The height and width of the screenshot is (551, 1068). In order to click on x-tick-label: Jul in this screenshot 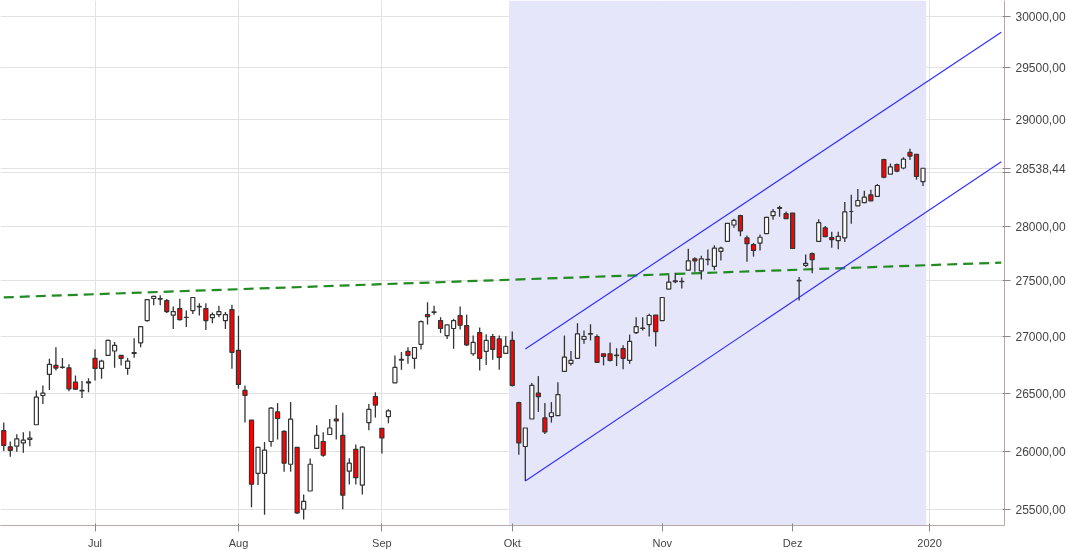, I will do `click(95, 542)`.